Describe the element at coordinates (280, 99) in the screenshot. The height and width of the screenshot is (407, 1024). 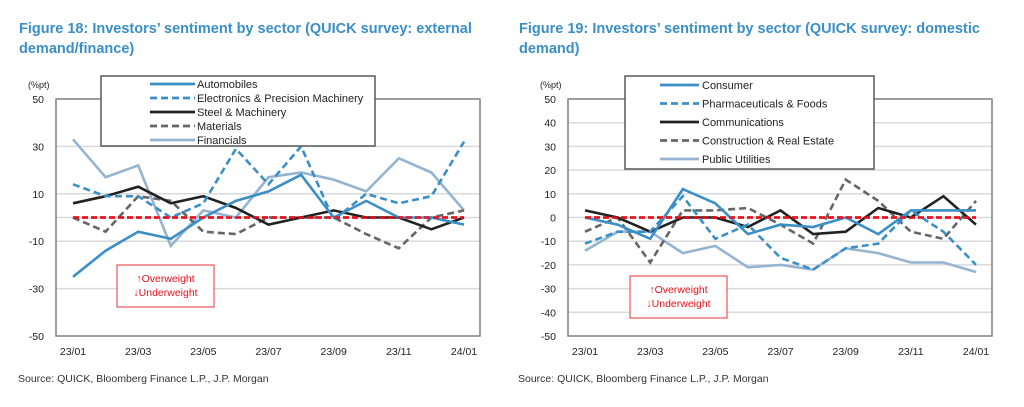
I see `legend-label: Electronics & Precision Machinery` at that location.